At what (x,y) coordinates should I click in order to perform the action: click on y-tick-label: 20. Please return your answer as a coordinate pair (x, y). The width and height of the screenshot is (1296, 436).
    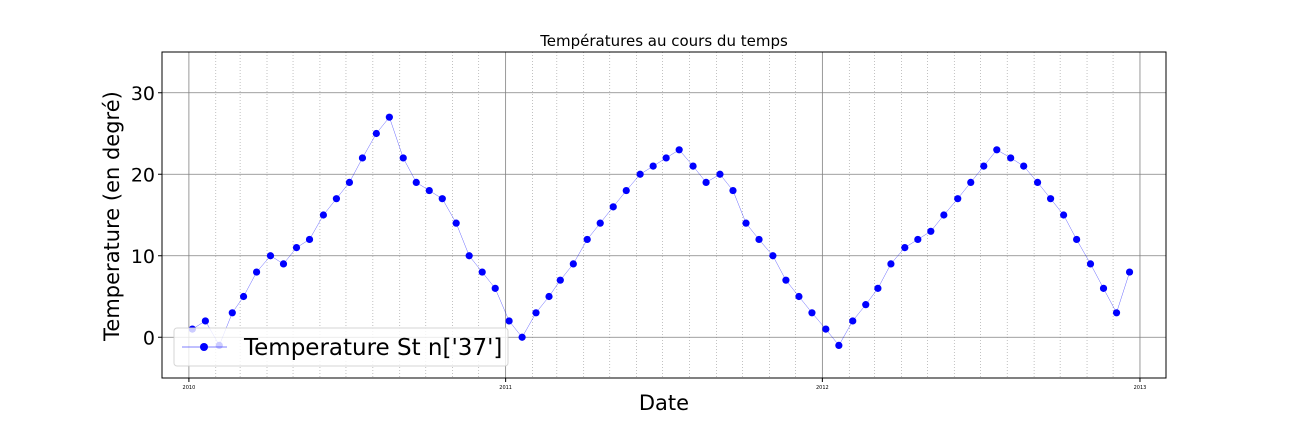
    Looking at the image, I should click on (143, 175).